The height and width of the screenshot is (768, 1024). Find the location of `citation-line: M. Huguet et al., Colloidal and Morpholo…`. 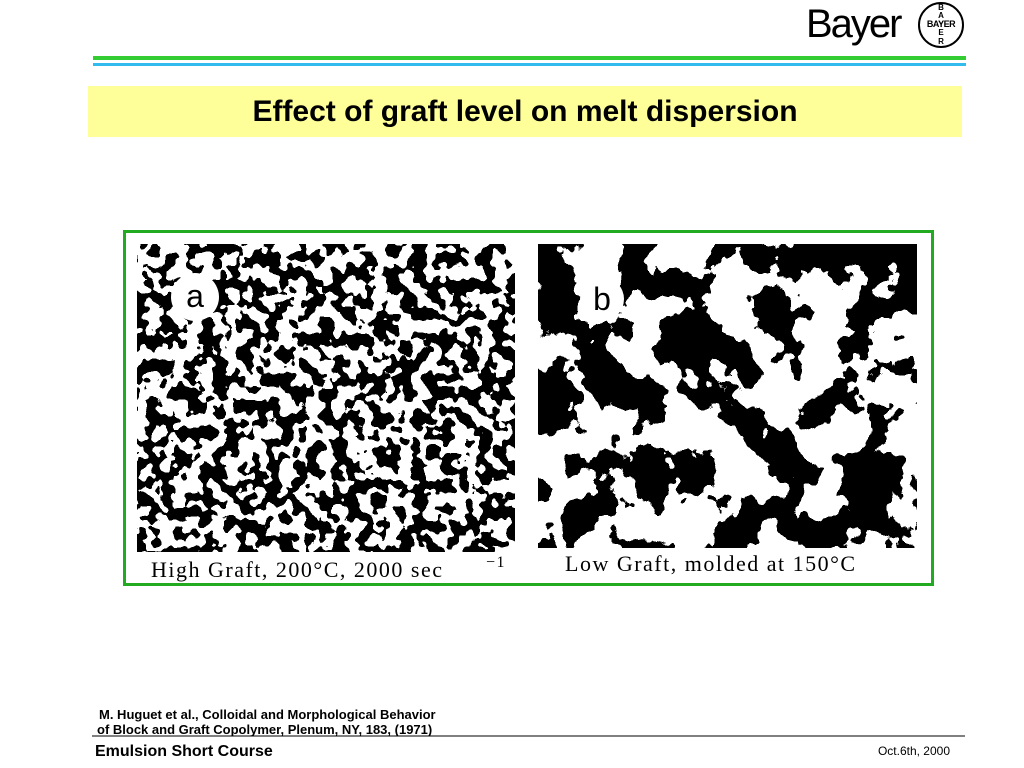

citation-line: M. Huguet et al., Colloidal and Morpholo… is located at coordinates (267, 714).